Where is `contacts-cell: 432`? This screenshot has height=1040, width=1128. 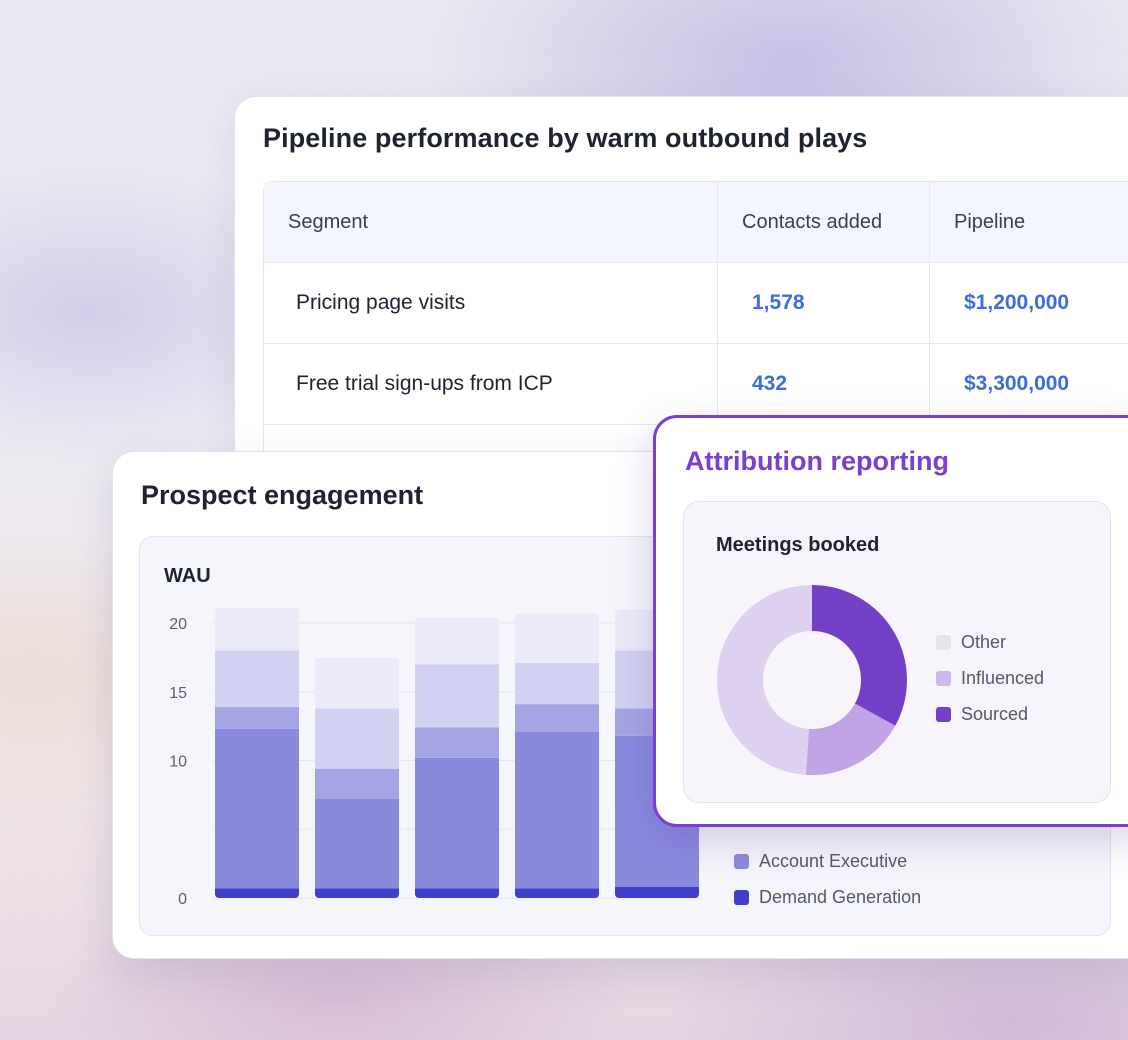 contacts-cell: 432 is located at coordinates (824, 384).